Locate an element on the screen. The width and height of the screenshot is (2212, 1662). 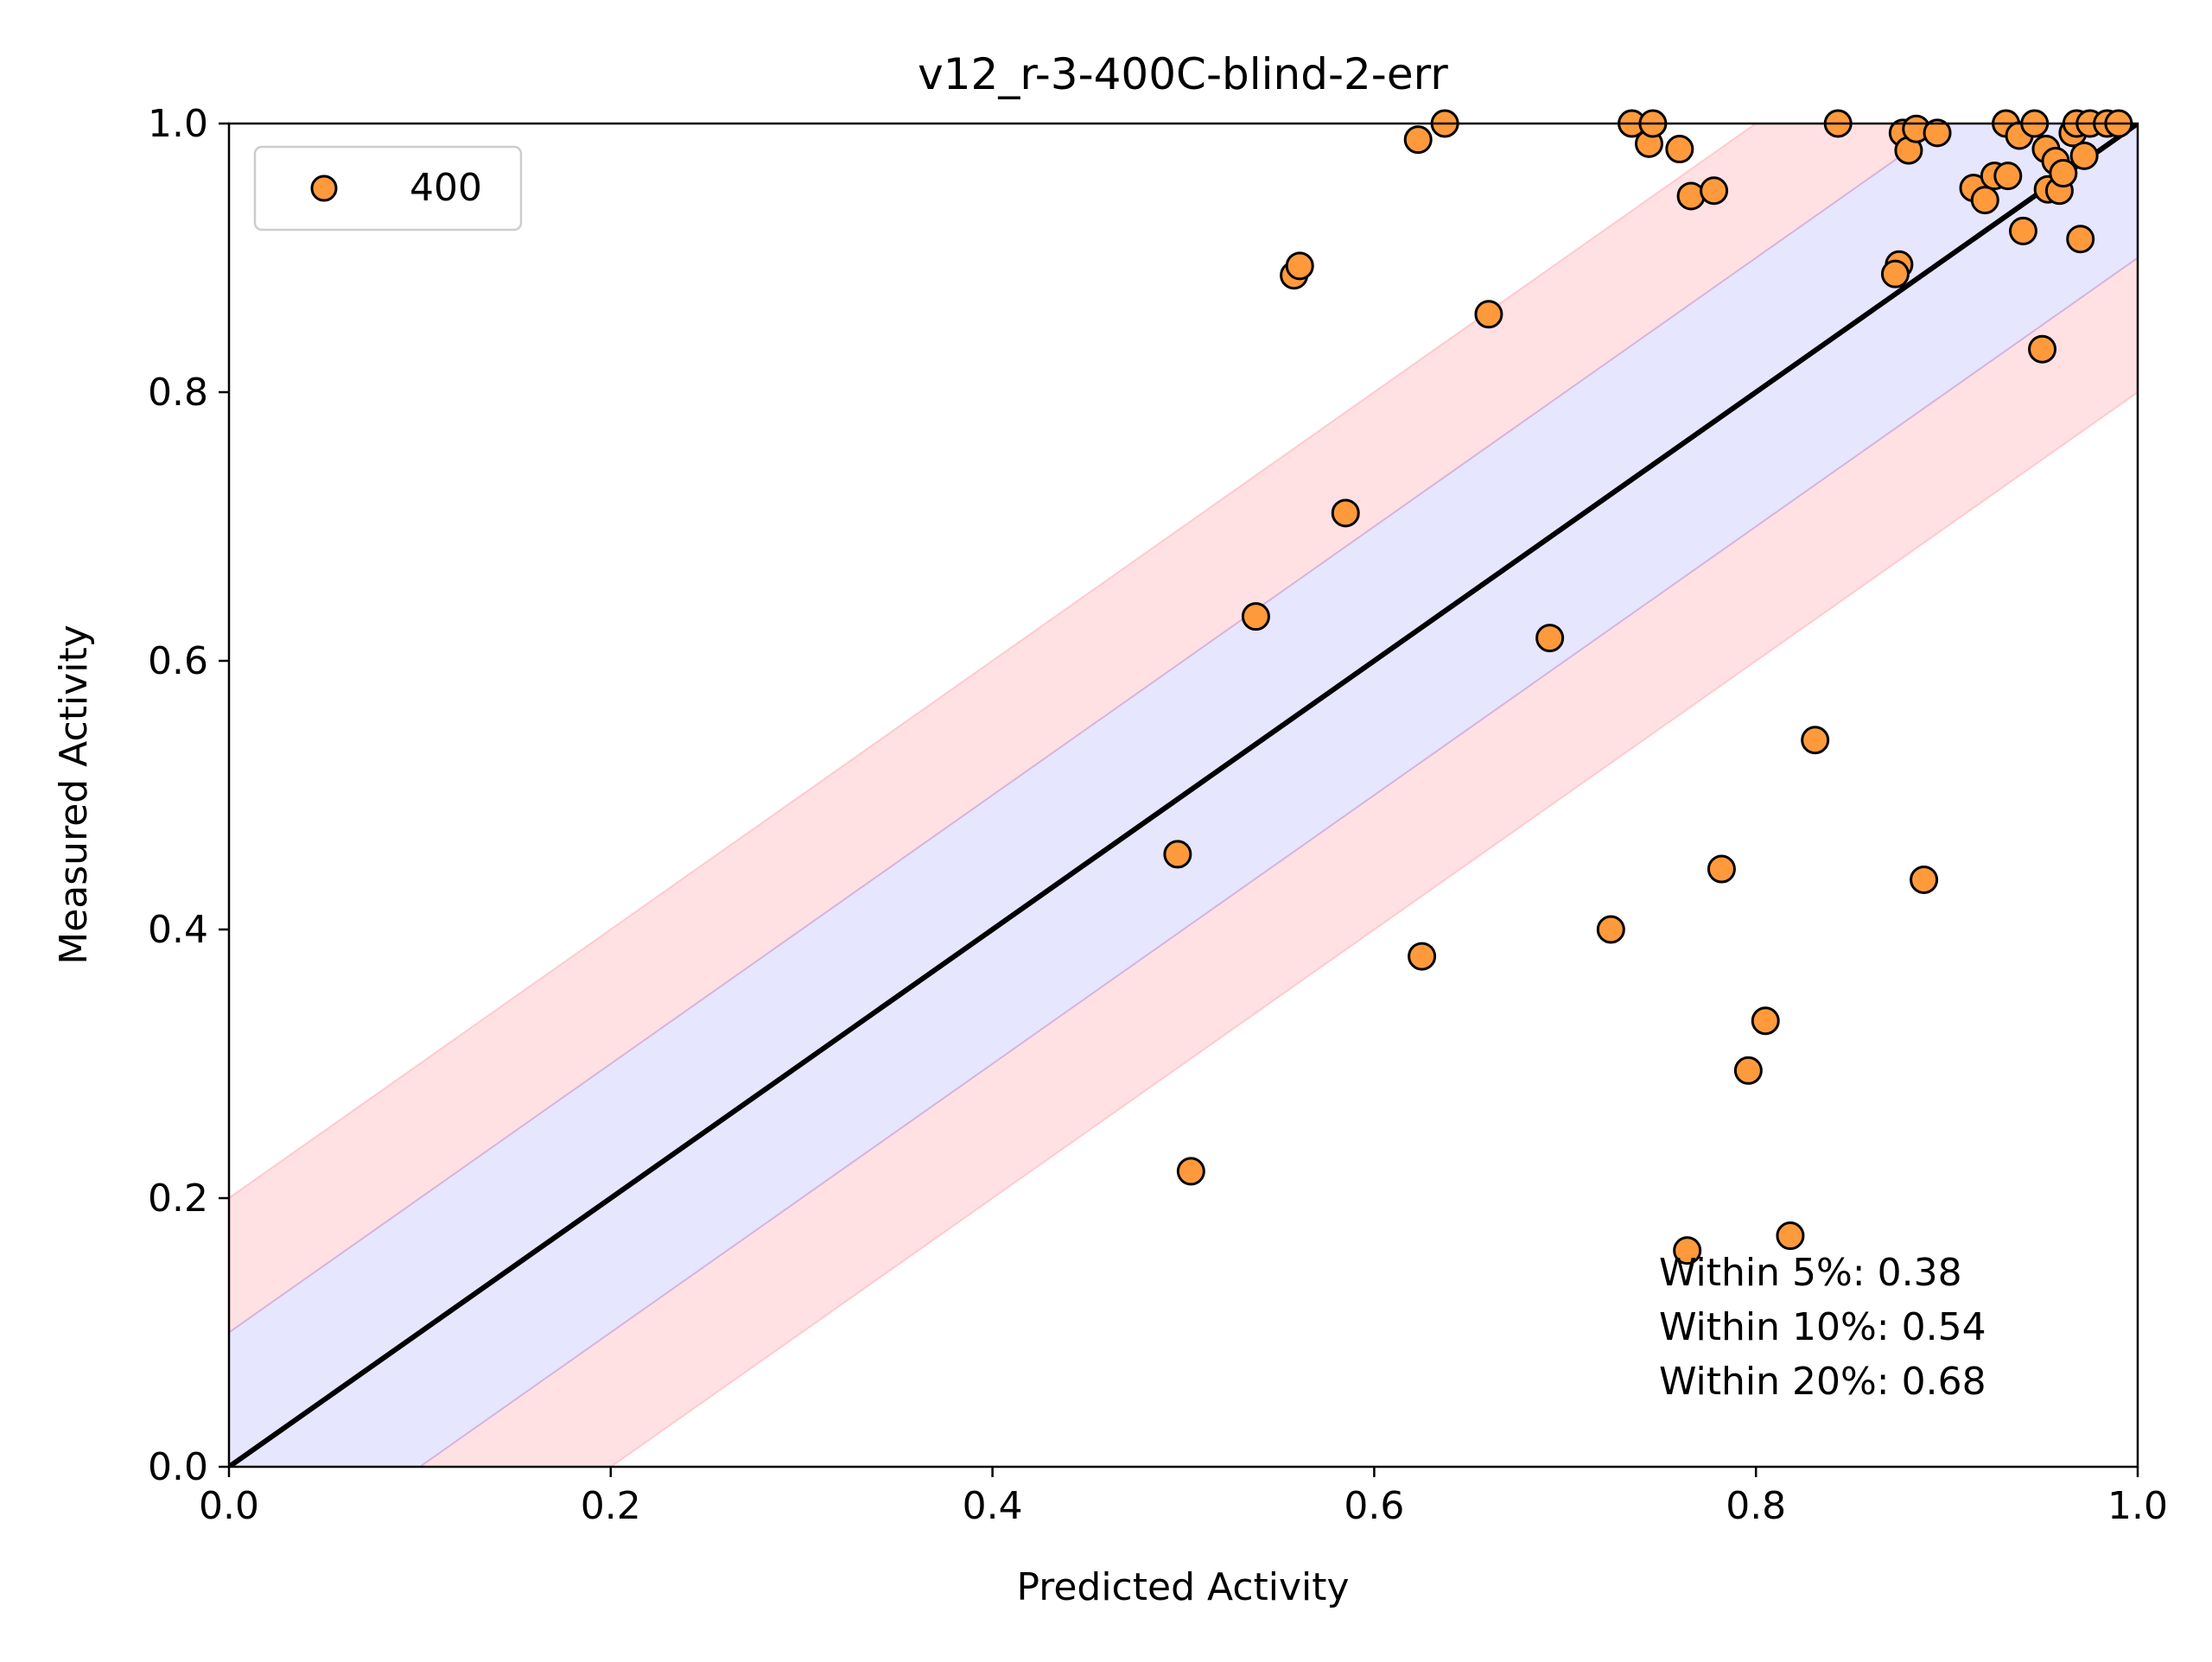
y-tick-label: 1.0 is located at coordinates (178, 124).